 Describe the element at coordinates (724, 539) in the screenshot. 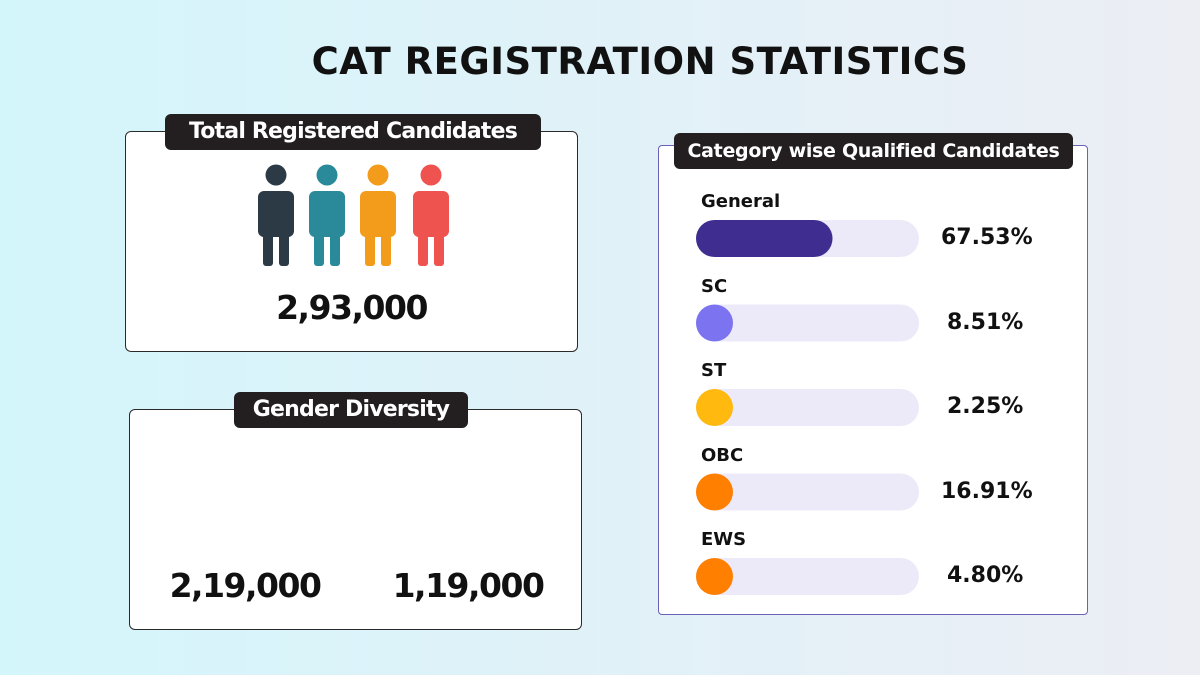

I see `category-label-ews: EWS` at that location.